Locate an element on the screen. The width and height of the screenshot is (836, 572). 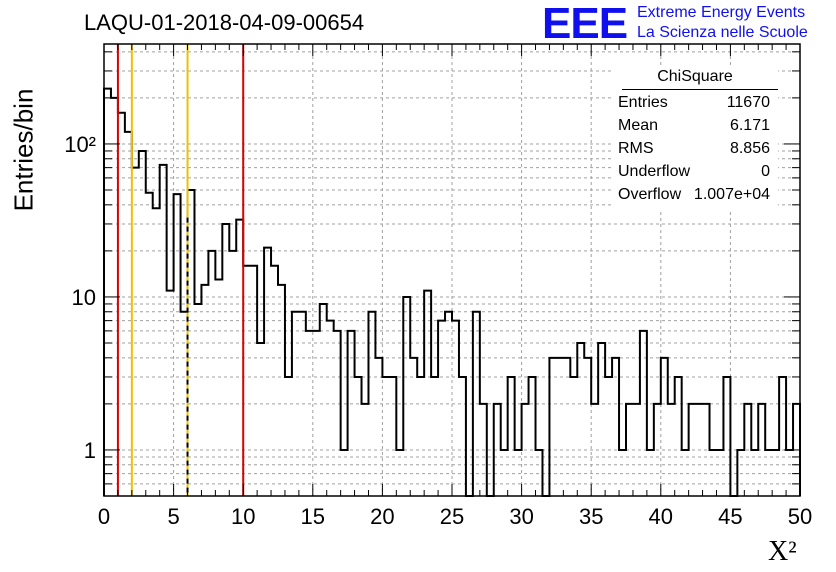
run-title: LAQU-01-2018-04-09-00654 is located at coordinates (224, 22).